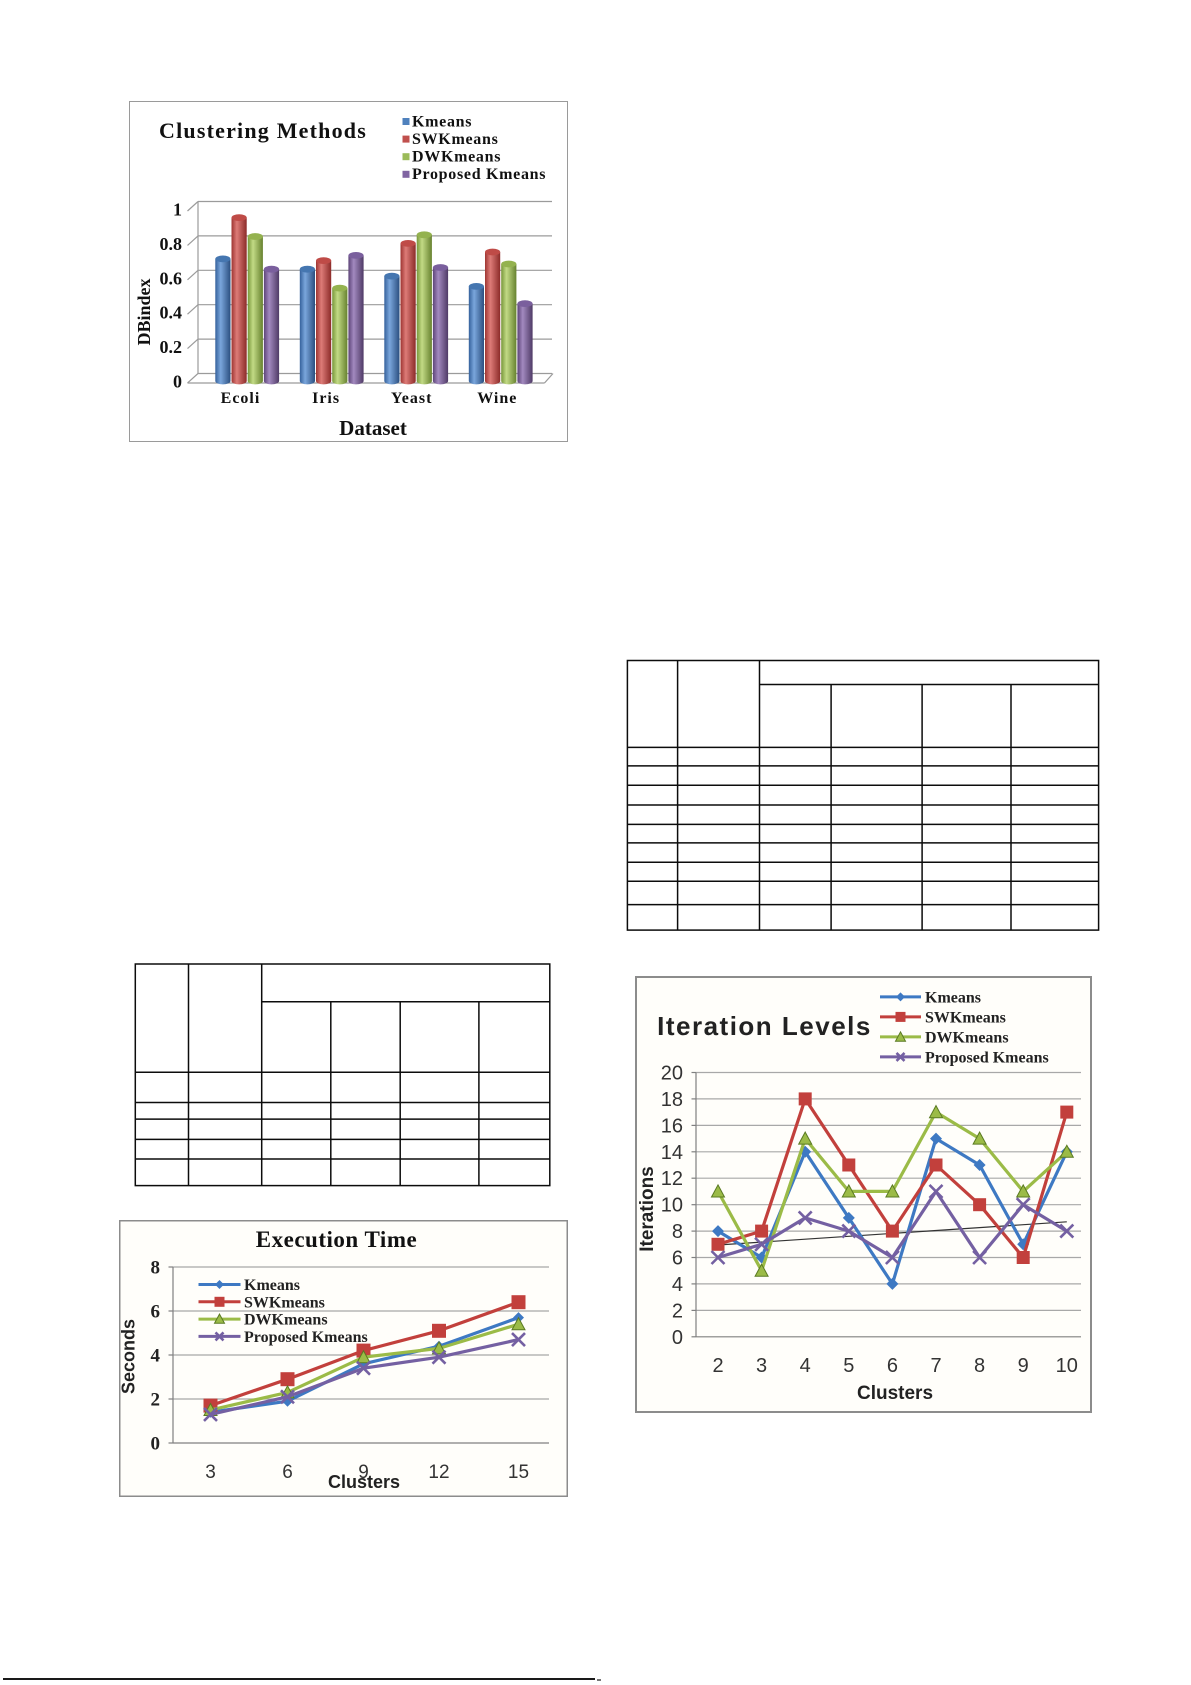 Image resolution: width=1191 pixels, height=1685 pixels. Describe the element at coordinates (144, 311) in the screenshot. I see `svg-text: DBindex` at that location.